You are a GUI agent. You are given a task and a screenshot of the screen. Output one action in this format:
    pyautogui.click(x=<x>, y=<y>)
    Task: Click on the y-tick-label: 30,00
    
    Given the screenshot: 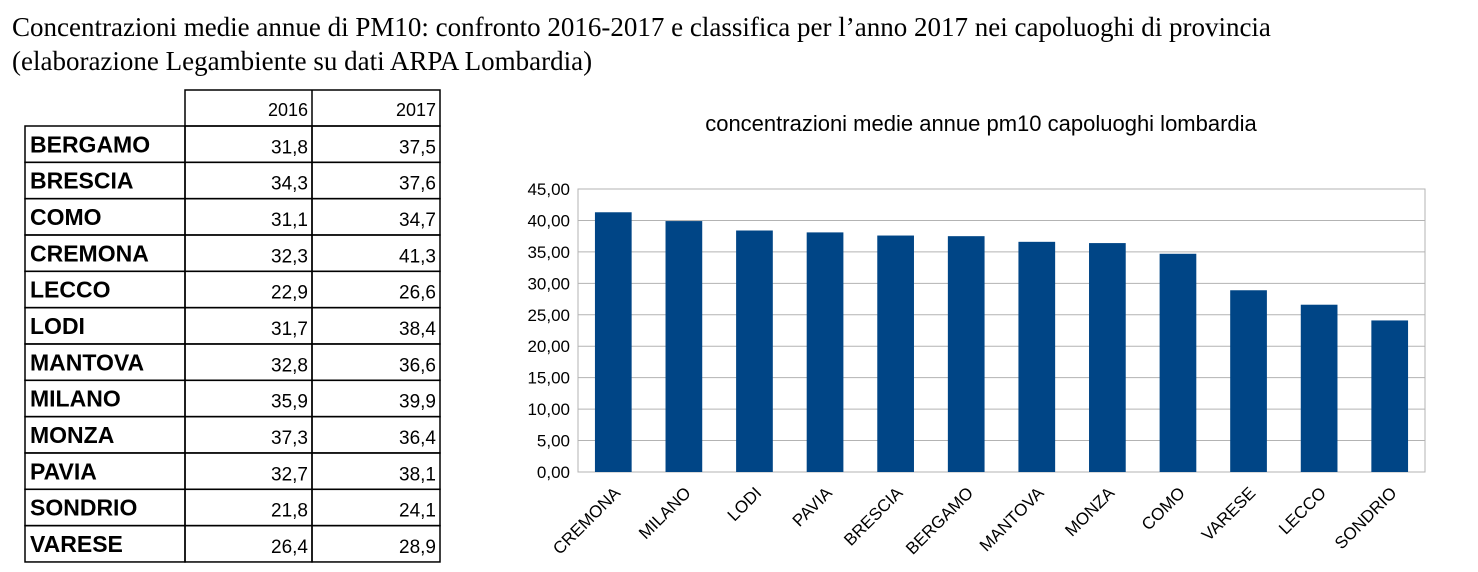 What is the action you would take?
    pyautogui.click(x=548, y=283)
    